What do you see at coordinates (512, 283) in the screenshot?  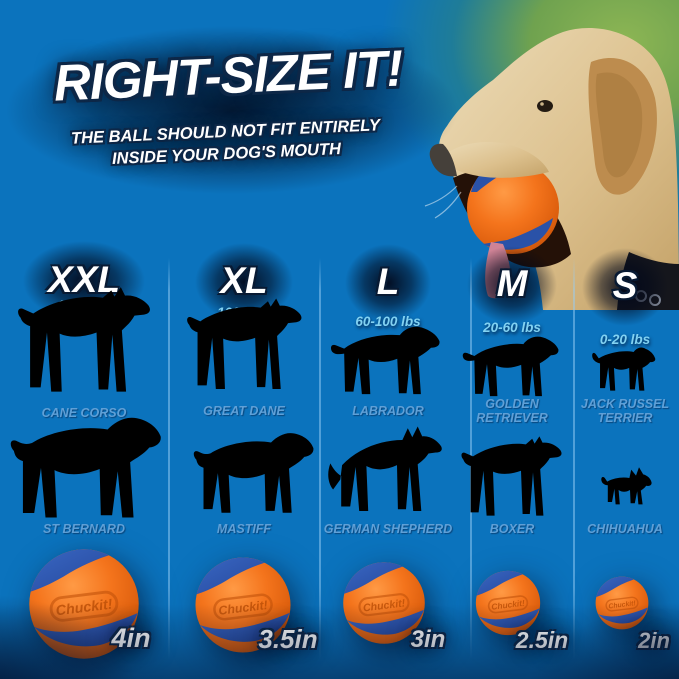 I see `size-label-m: M` at bounding box center [512, 283].